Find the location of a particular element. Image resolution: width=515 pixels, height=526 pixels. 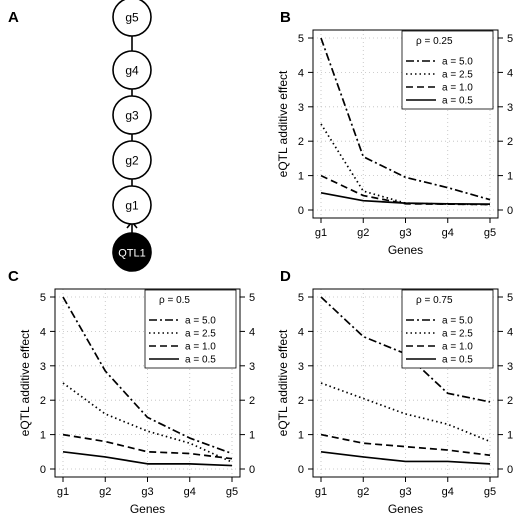

panel-label-a: A is located at coordinates (13, 17).